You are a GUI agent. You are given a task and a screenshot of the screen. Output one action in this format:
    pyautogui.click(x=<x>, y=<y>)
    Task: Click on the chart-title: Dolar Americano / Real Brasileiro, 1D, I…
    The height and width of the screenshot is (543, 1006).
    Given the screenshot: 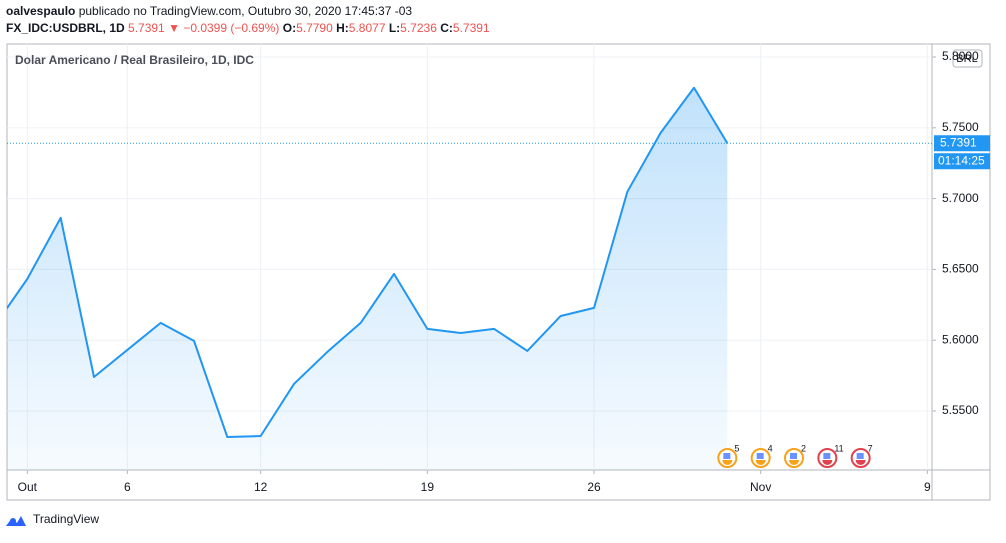 What is the action you would take?
    pyautogui.click(x=134, y=60)
    